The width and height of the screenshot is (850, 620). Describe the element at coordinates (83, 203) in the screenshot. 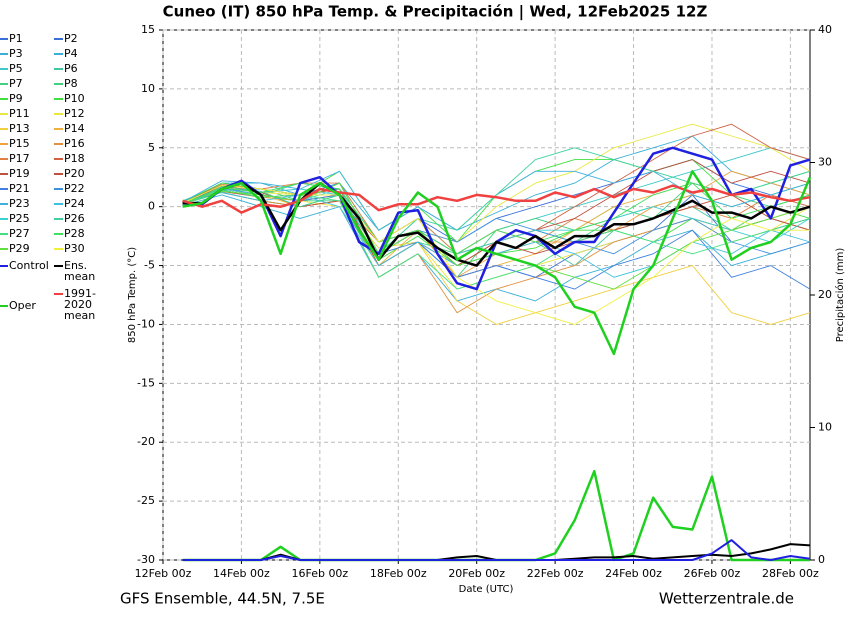

I see `legend-entry: P24` at that location.